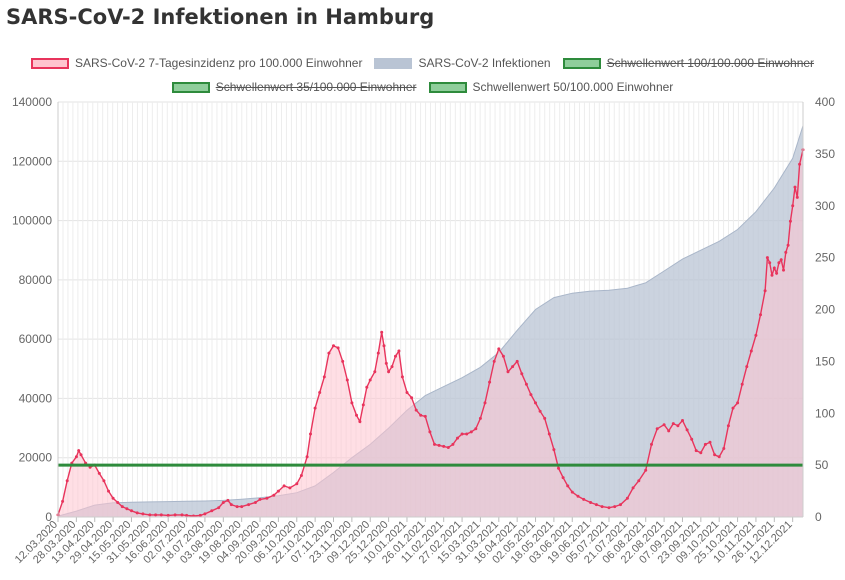 The image size is (845, 580). What do you see at coordinates (256, 542) in the screenshot?
I see `x-tick-label: 20.09.2020` at bounding box center [256, 542].